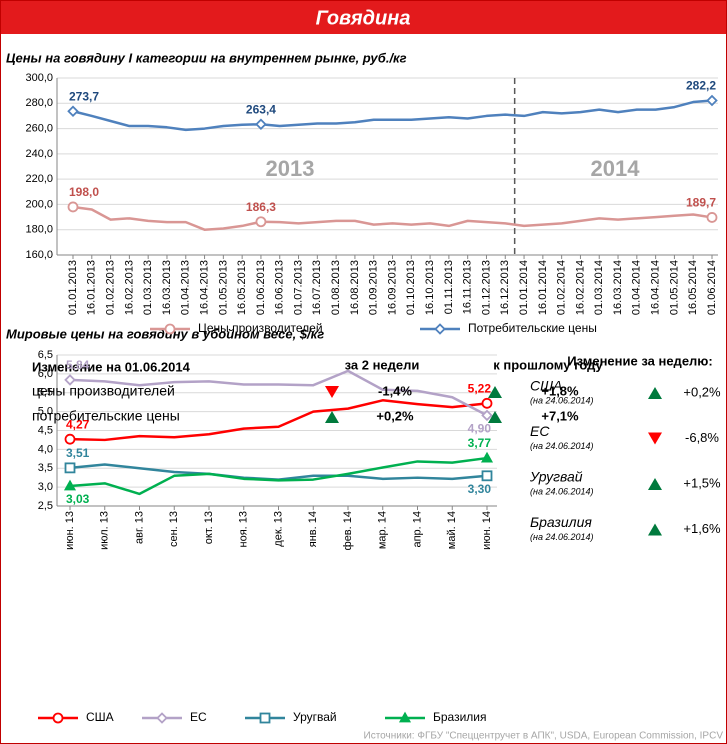  Describe the element at coordinates (139, 527) in the screenshot. I see `x-tick-label: авг. 13` at that location.